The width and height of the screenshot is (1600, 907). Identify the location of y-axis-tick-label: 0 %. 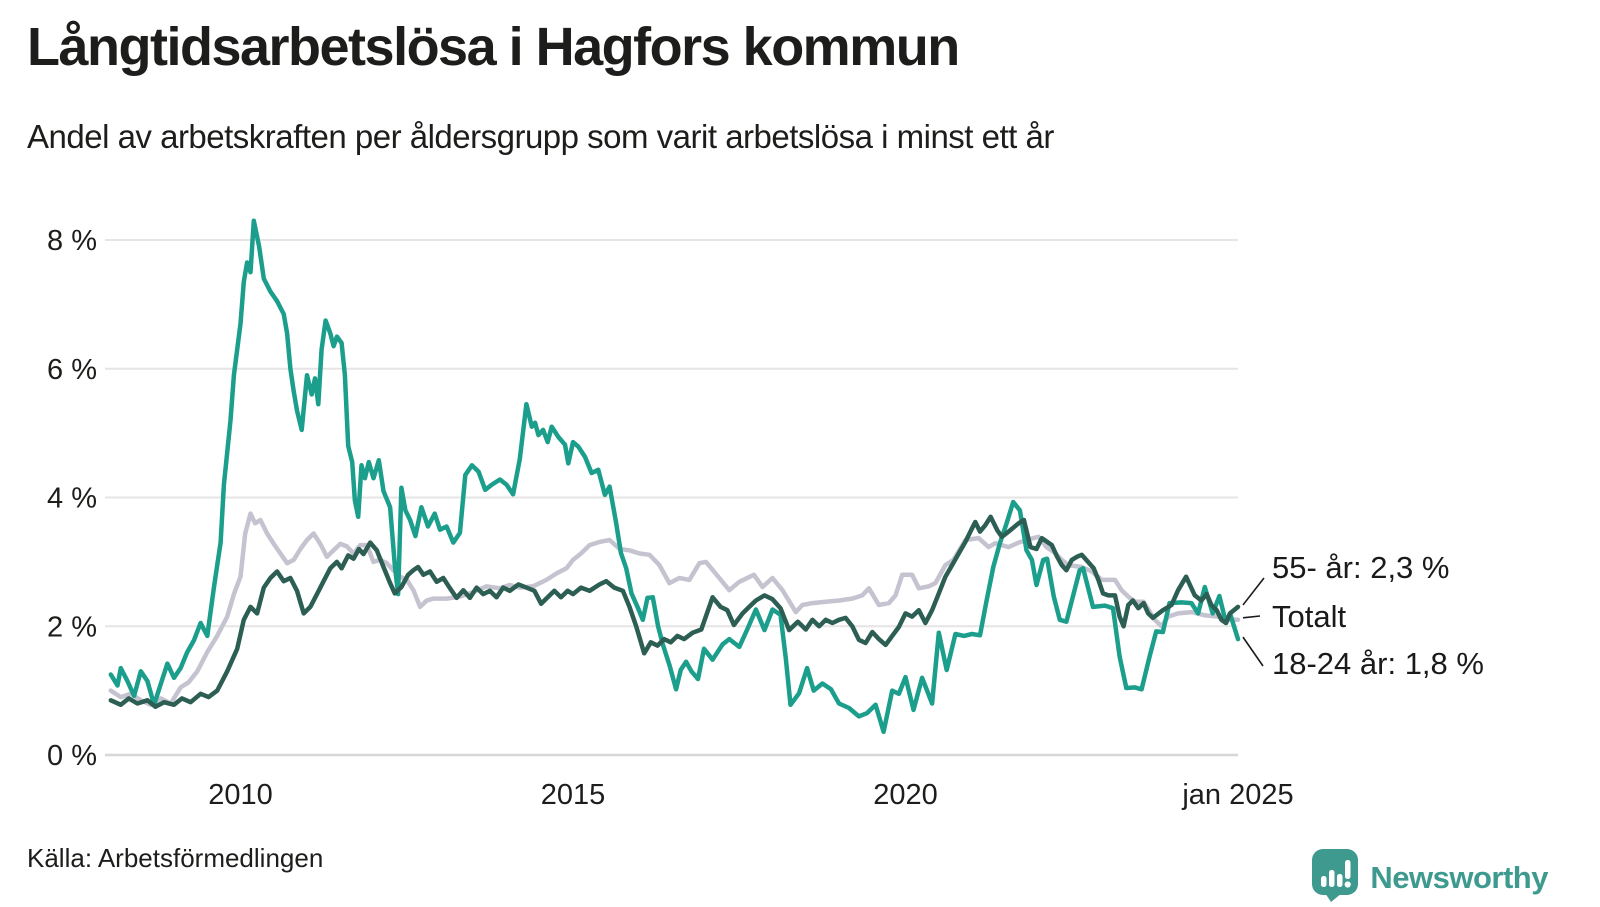
(72, 756).